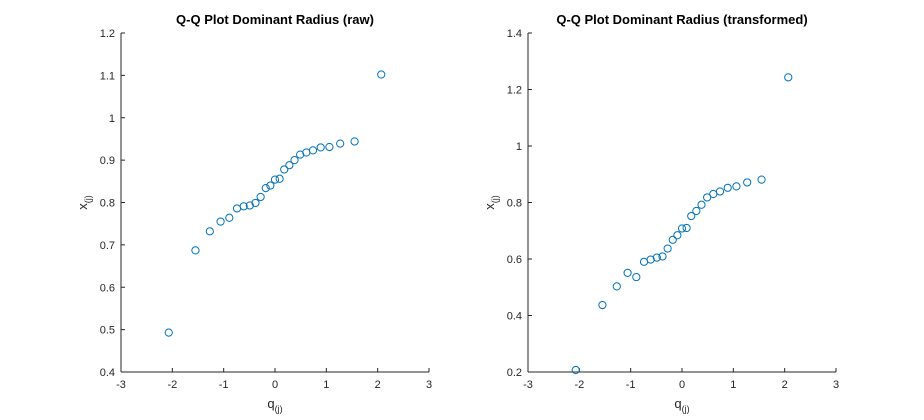 The width and height of the screenshot is (924, 420). What do you see at coordinates (107, 76) in the screenshot?
I see `y-tick-label: 1.1` at bounding box center [107, 76].